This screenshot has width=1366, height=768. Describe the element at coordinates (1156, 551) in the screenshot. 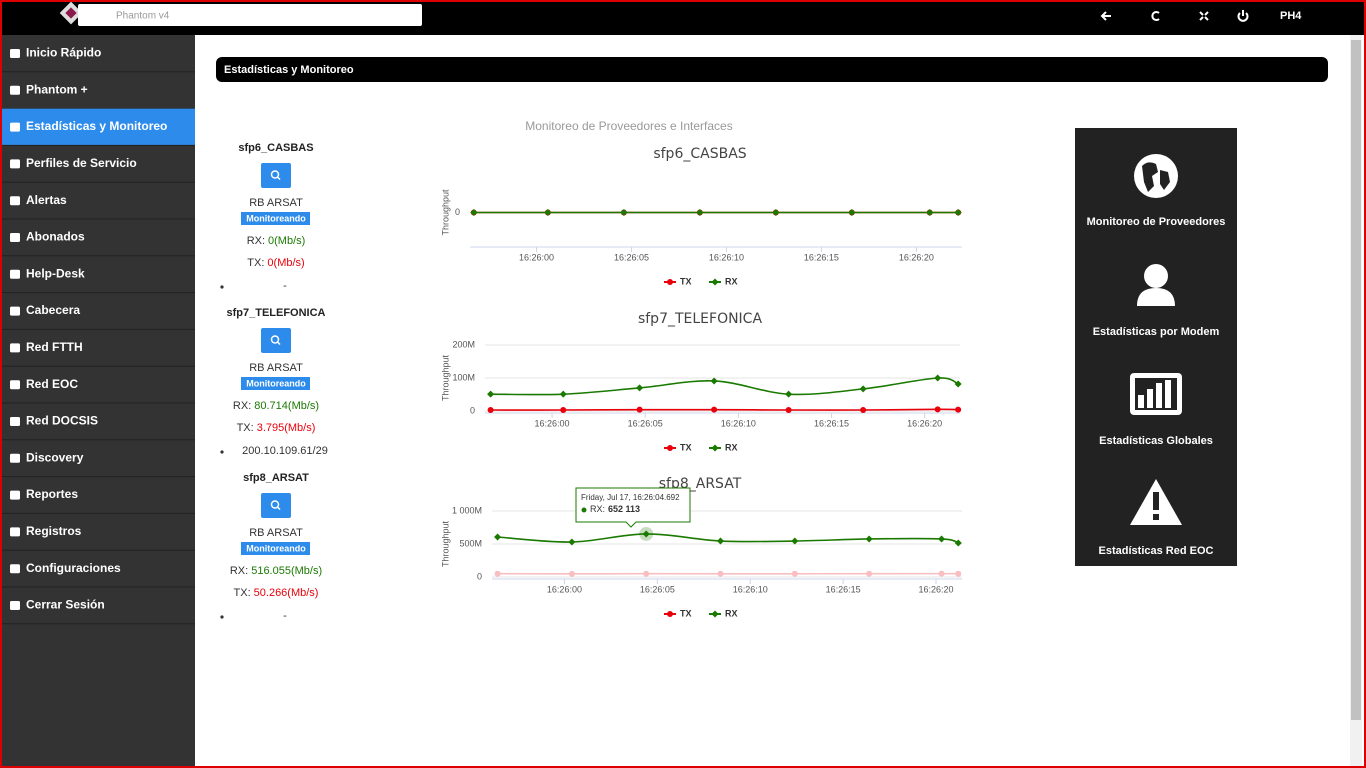

I see `quick-link: Estadísticas Red EOC` at that location.